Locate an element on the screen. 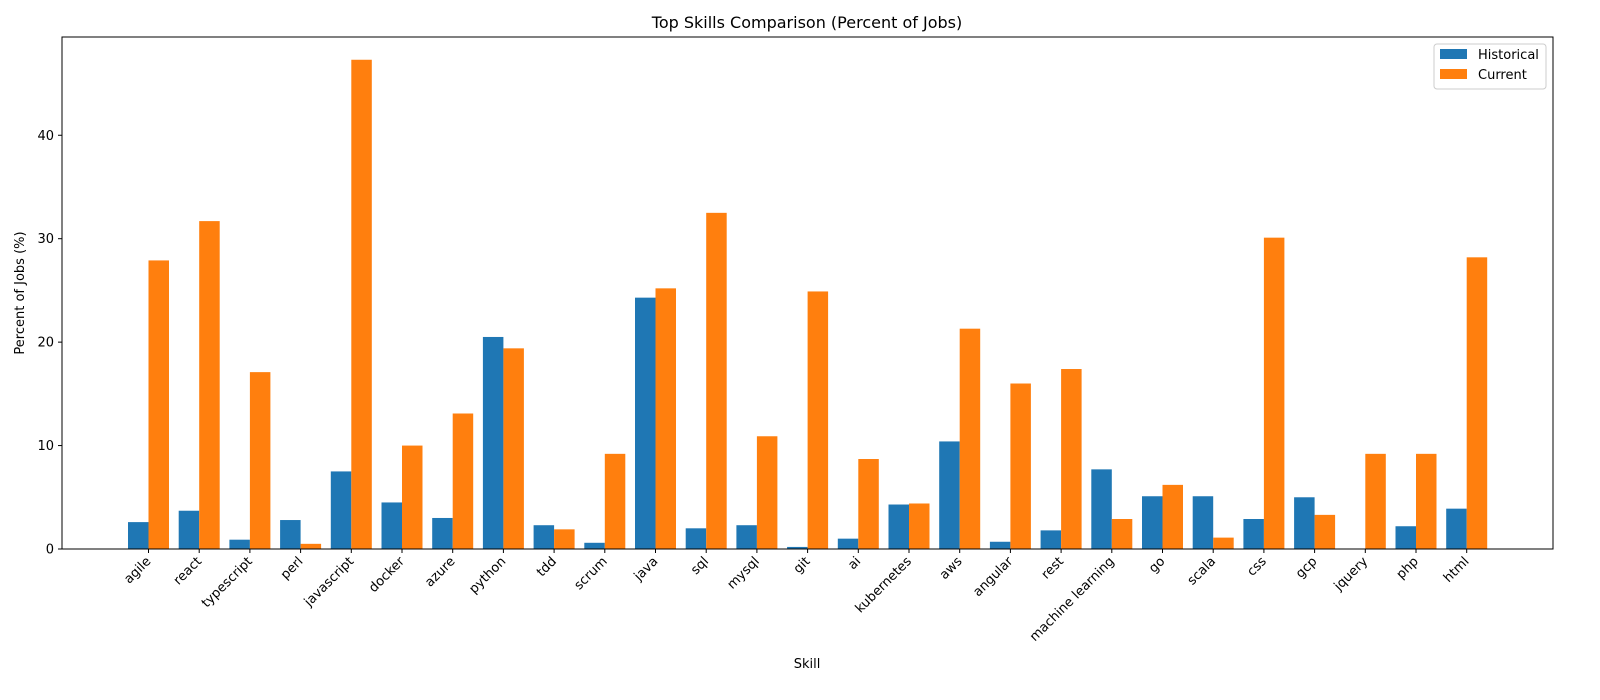  bar-historical-scala is located at coordinates (1203, 522).